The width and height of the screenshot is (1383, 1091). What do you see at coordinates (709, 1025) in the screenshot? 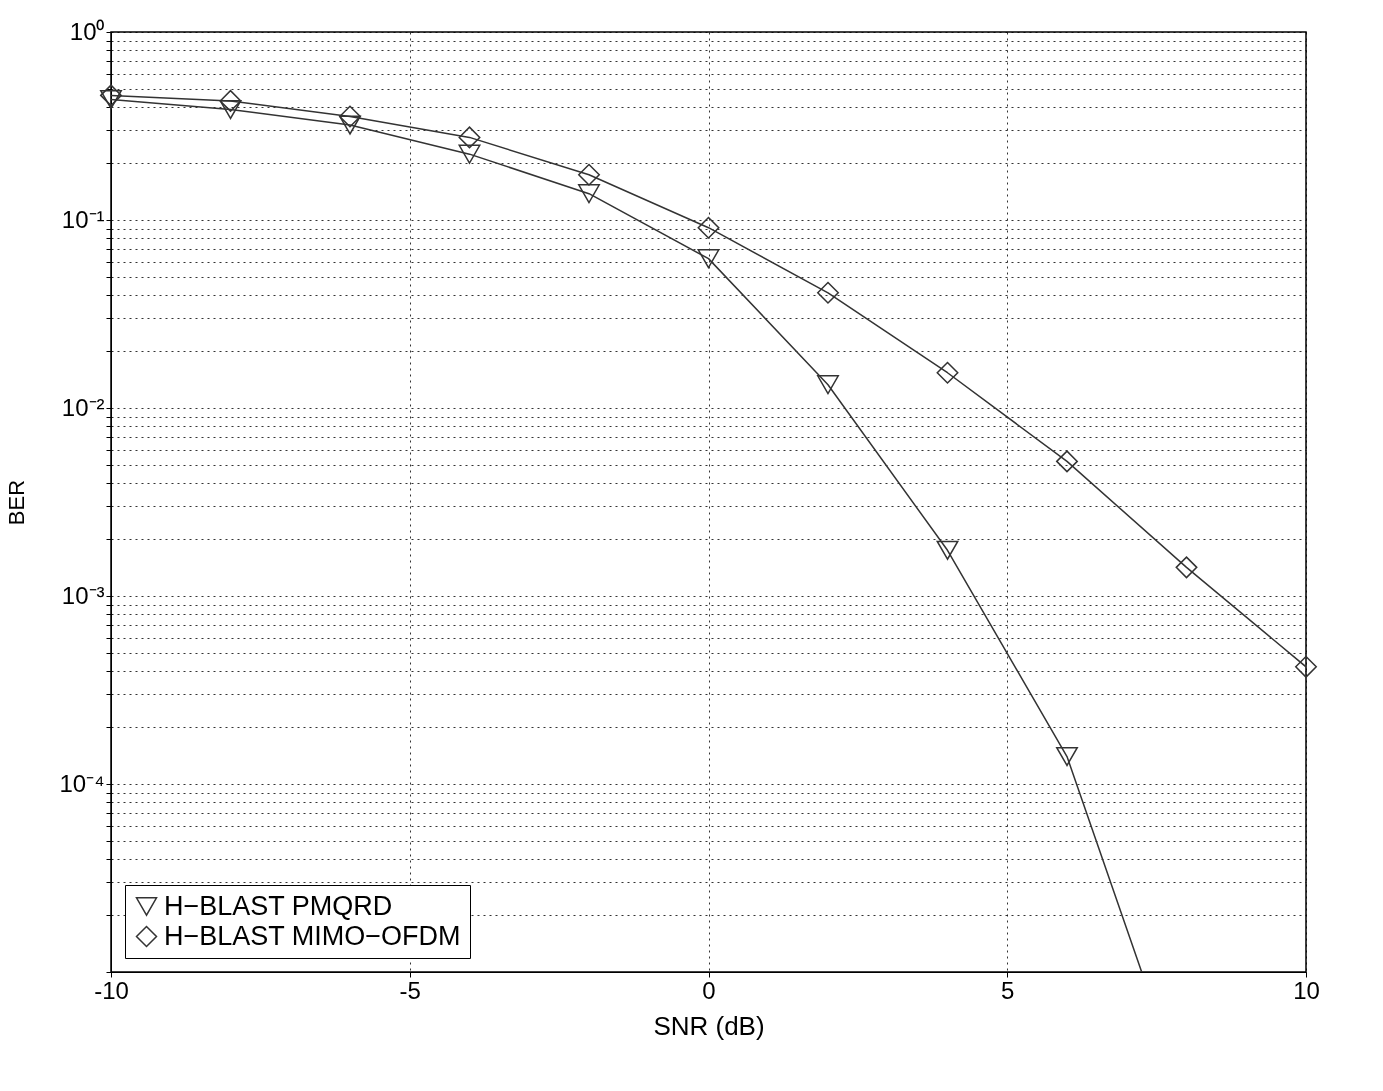
I see `x-axis-title: SNR (dB)` at bounding box center [709, 1025].